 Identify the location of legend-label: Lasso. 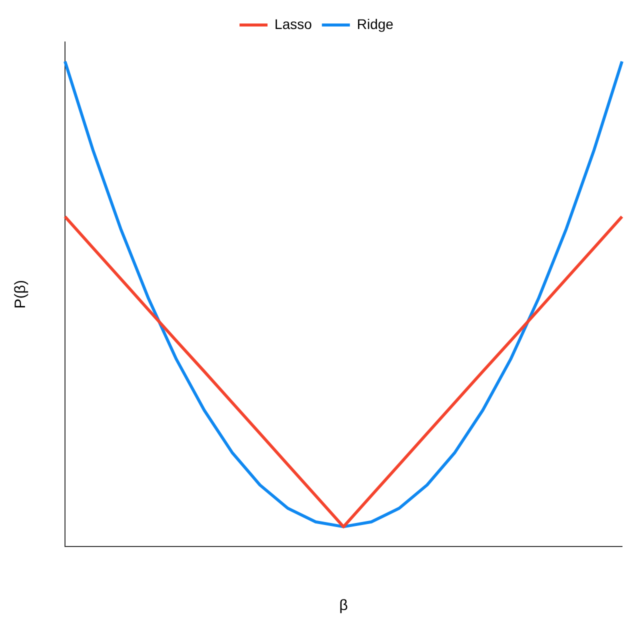
(293, 24).